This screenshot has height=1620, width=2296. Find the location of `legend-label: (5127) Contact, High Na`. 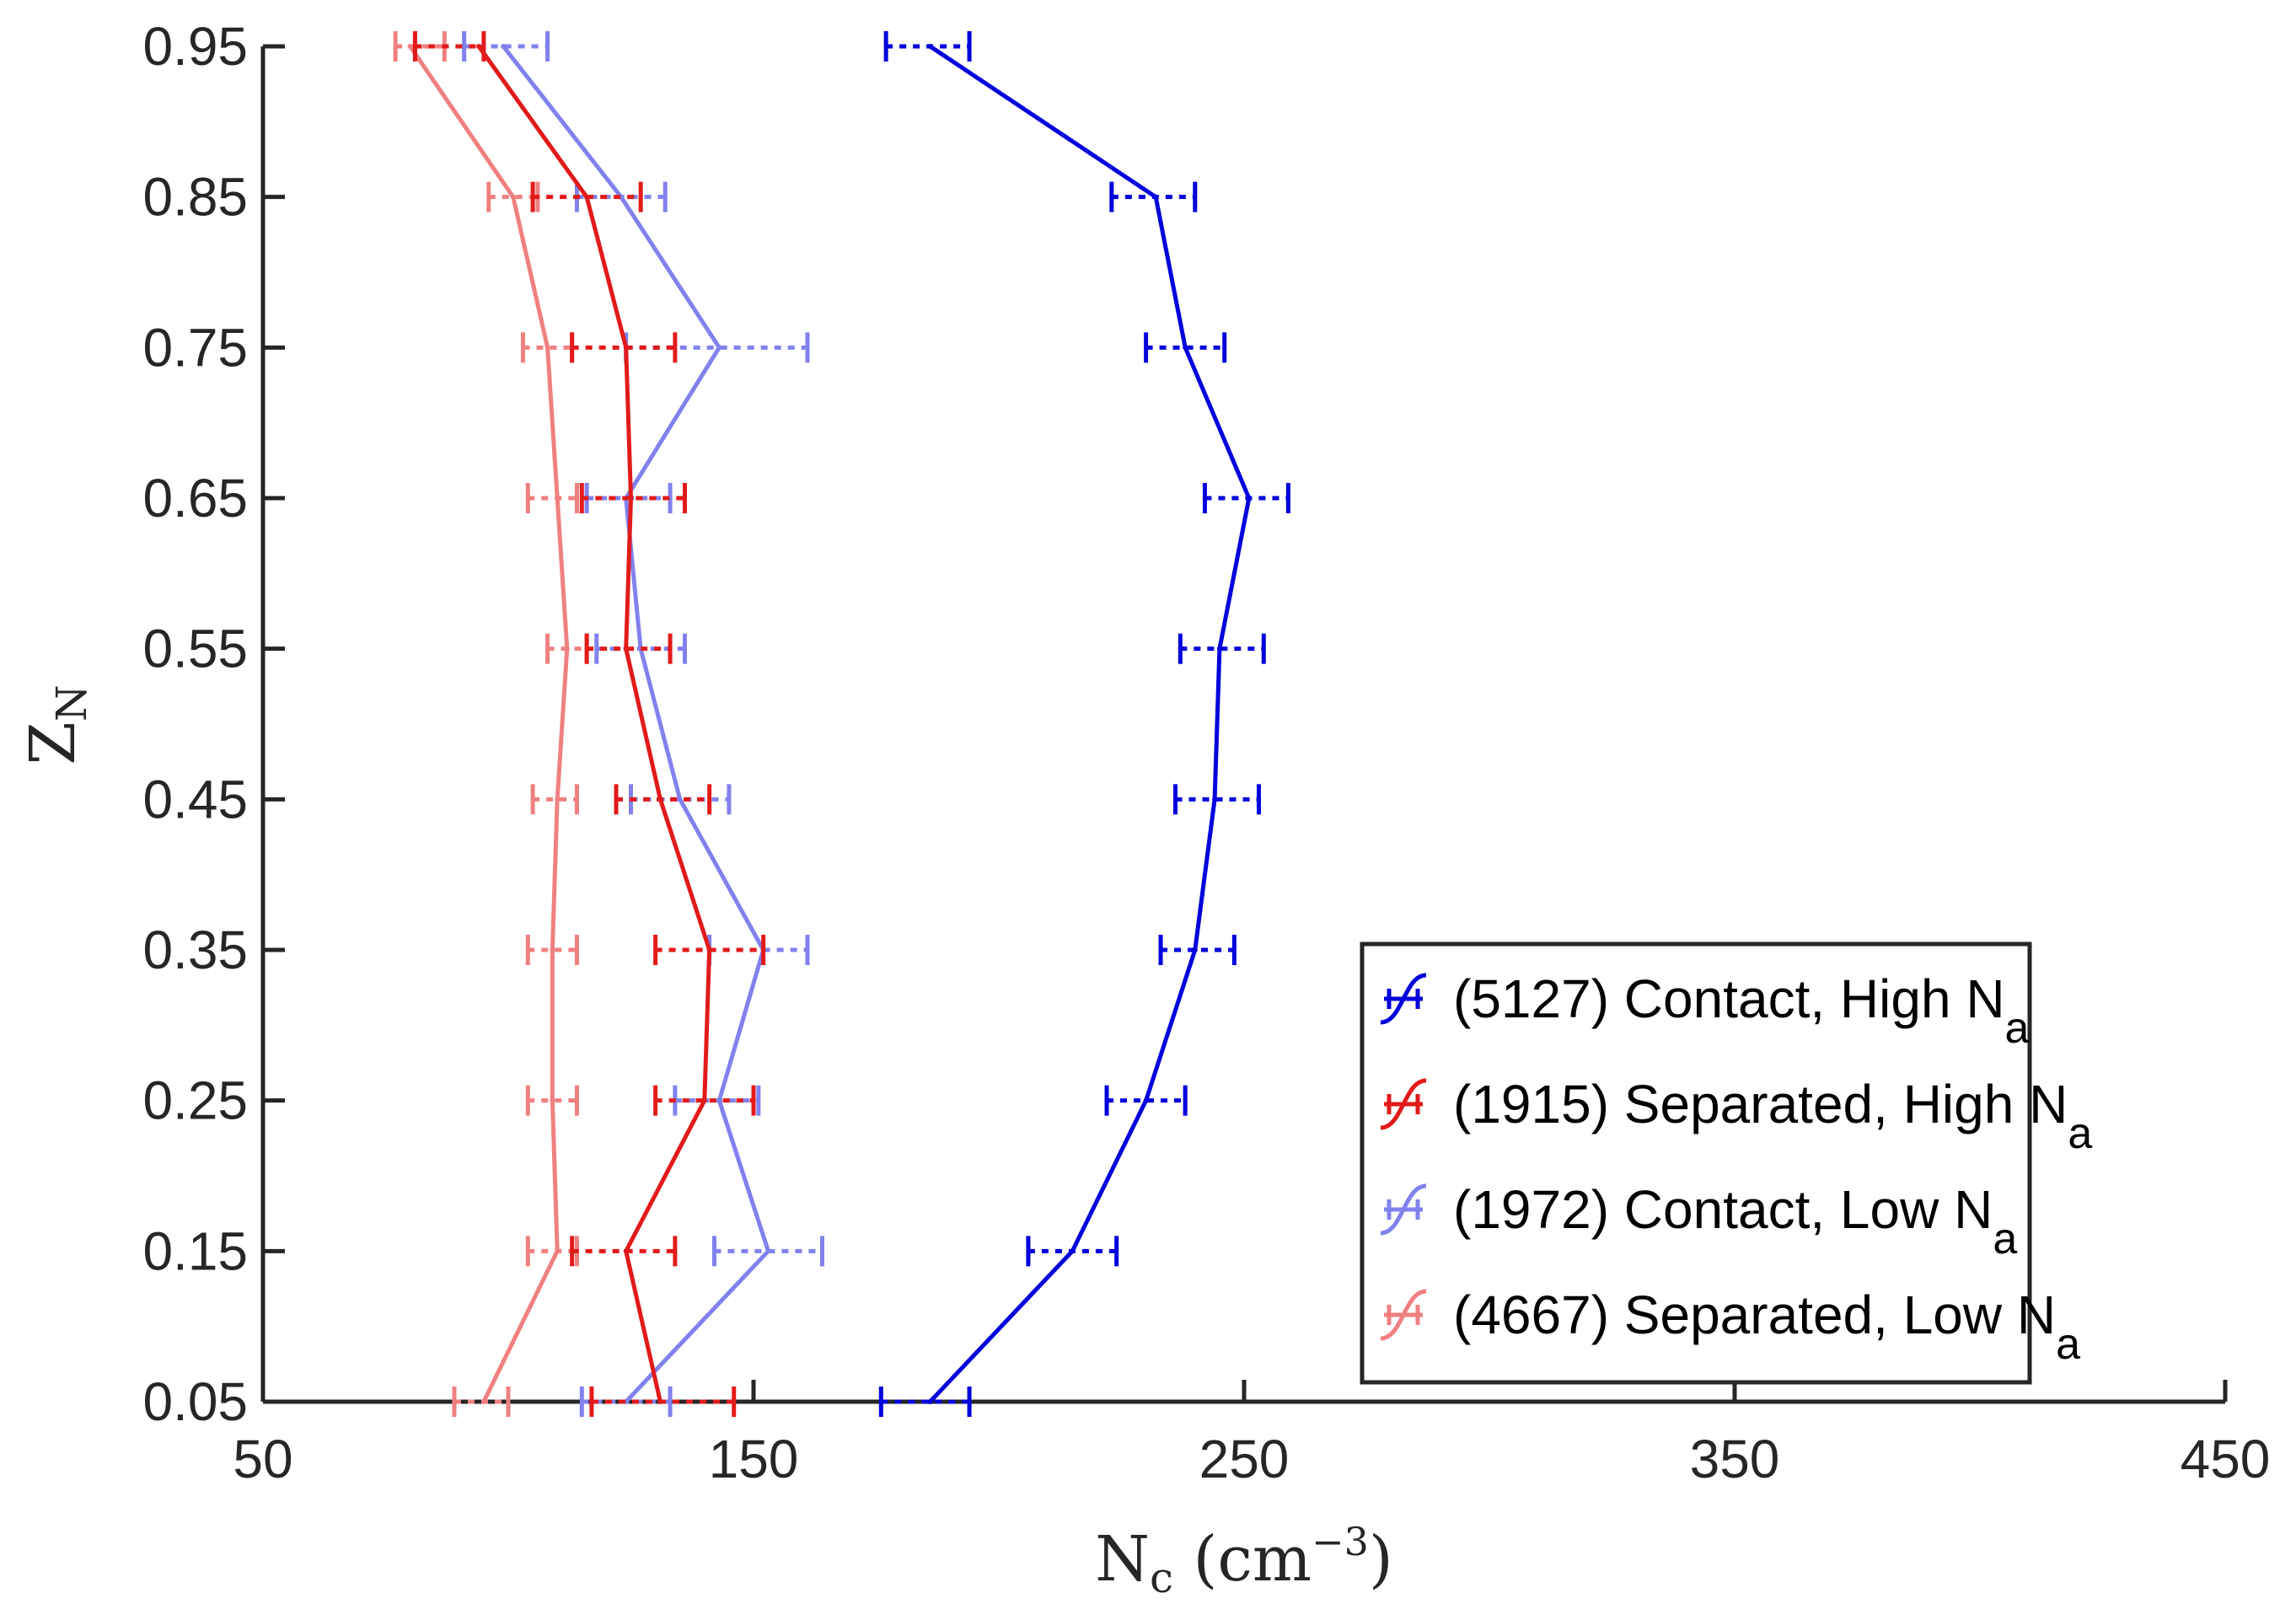

legend-label: (5127) Contact, High Na is located at coordinates (1741, 1010).